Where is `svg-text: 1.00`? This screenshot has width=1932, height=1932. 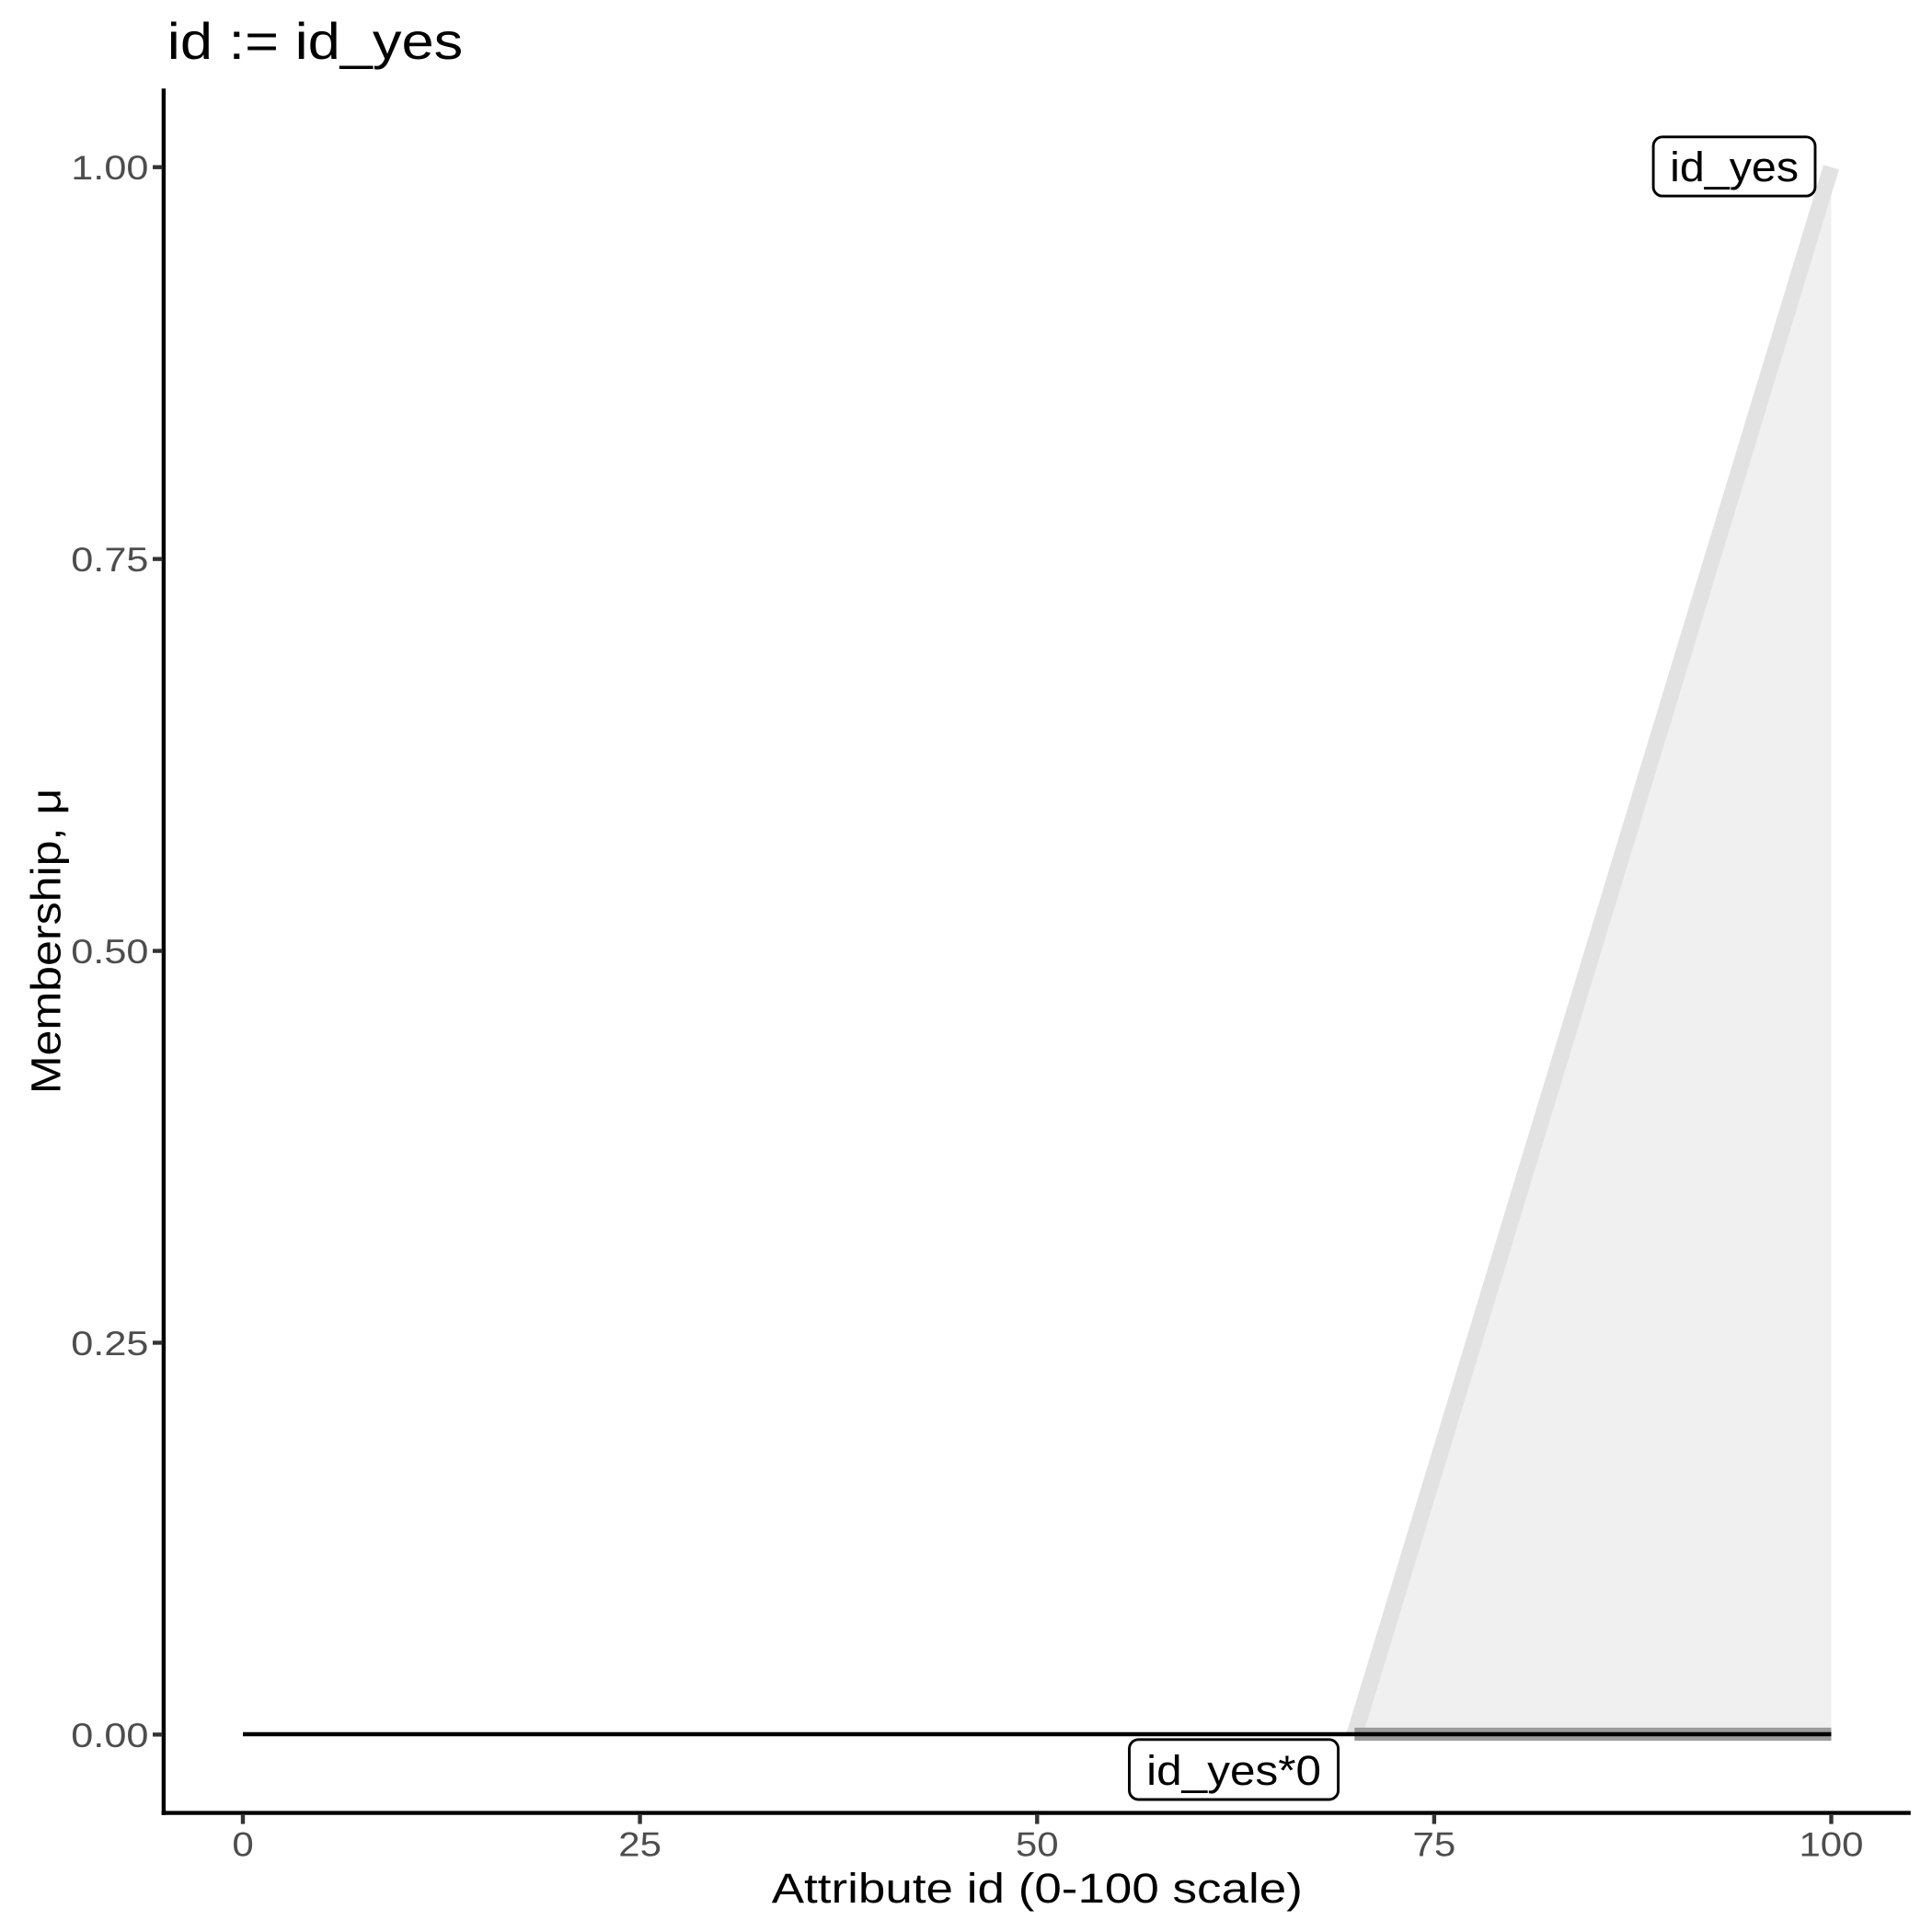
svg-text: 1.00 is located at coordinates (109, 168).